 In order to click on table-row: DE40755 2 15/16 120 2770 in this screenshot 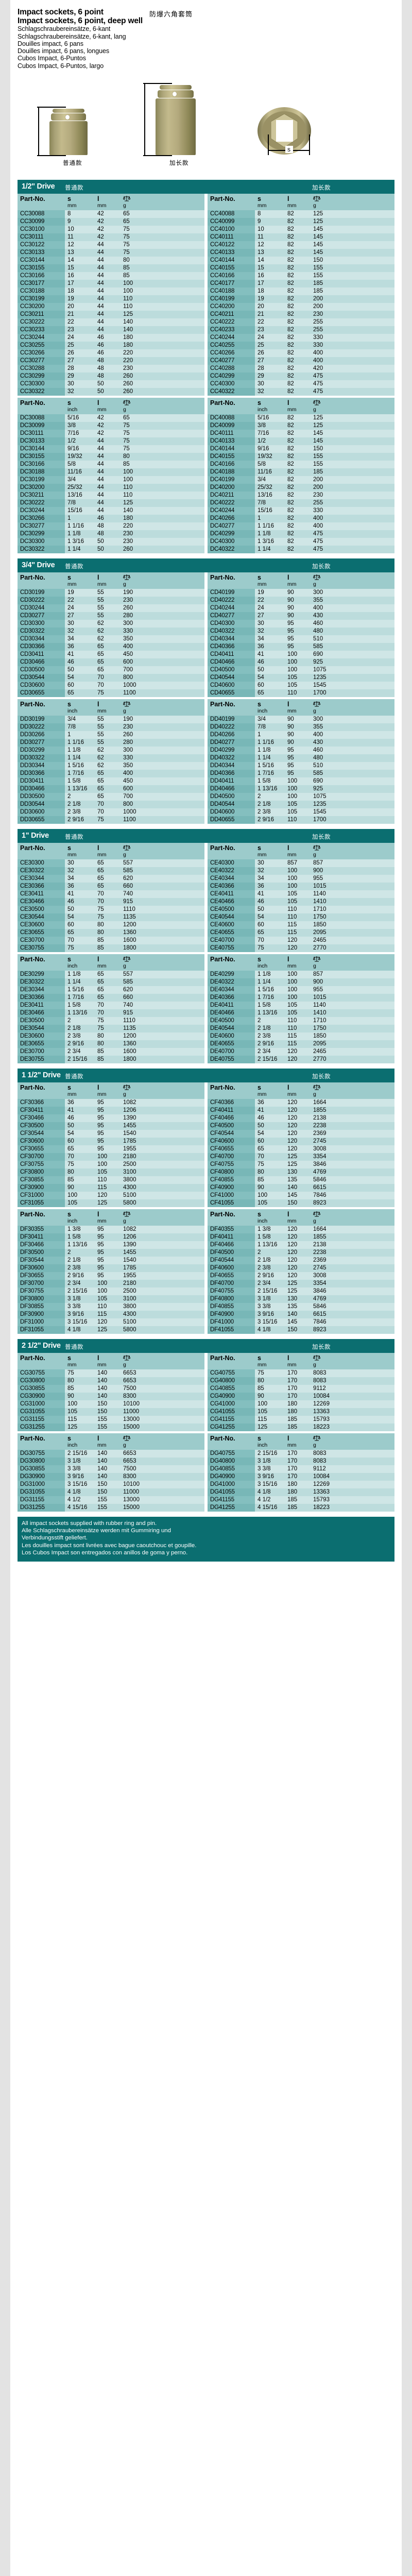, I will do `click(301, 1059)`.